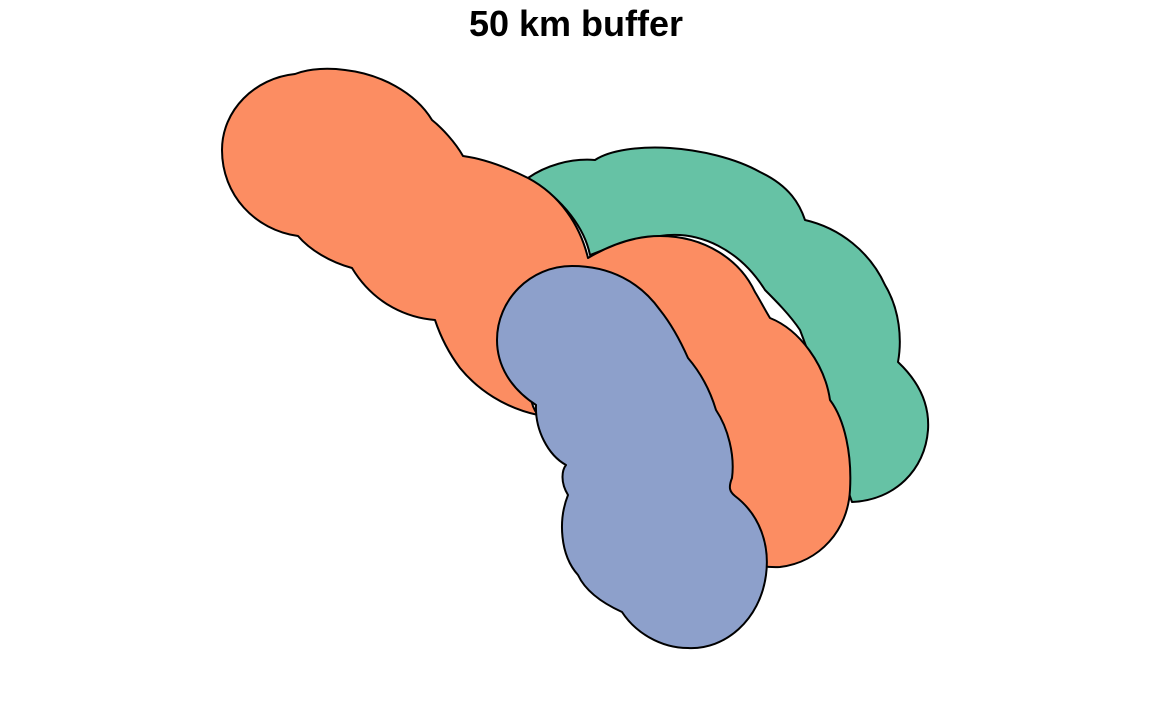  Describe the element at coordinates (576, 23) in the screenshot. I see `map-title: 50 km buffer` at that location.